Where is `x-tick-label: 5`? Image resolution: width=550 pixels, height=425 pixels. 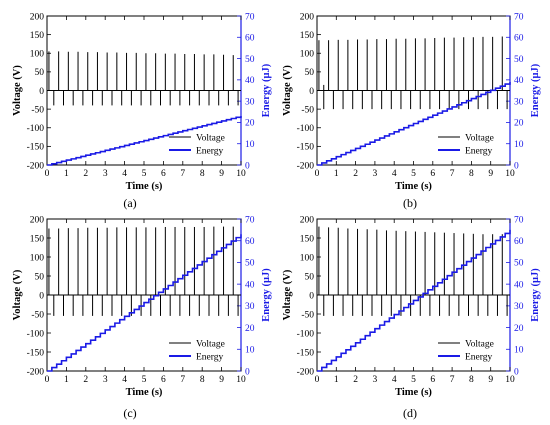 x-tick-label: 5 is located at coordinates (144, 174).